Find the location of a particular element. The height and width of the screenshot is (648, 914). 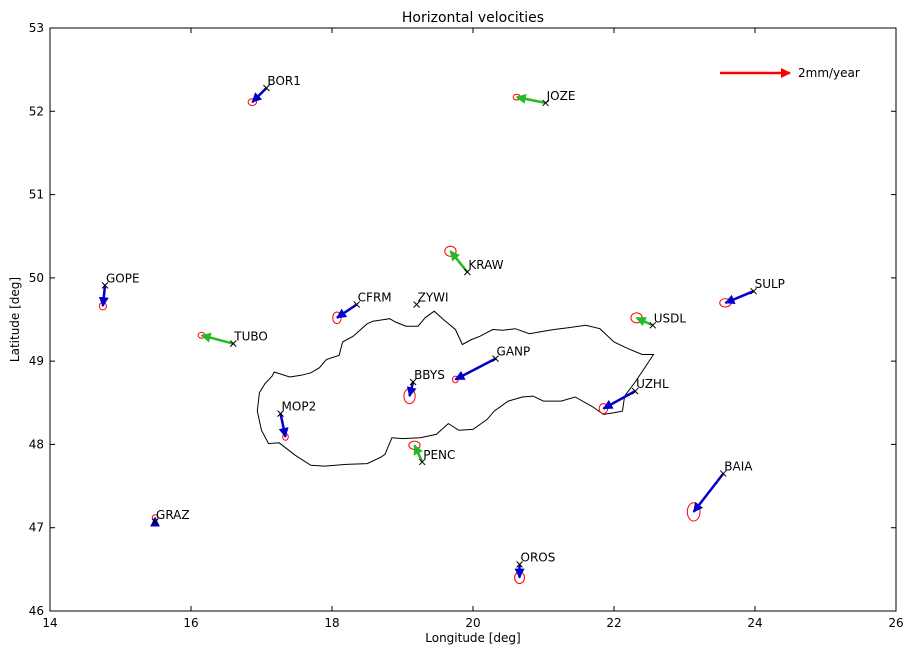

y-tick-label: 48 is located at coordinates (36, 444).